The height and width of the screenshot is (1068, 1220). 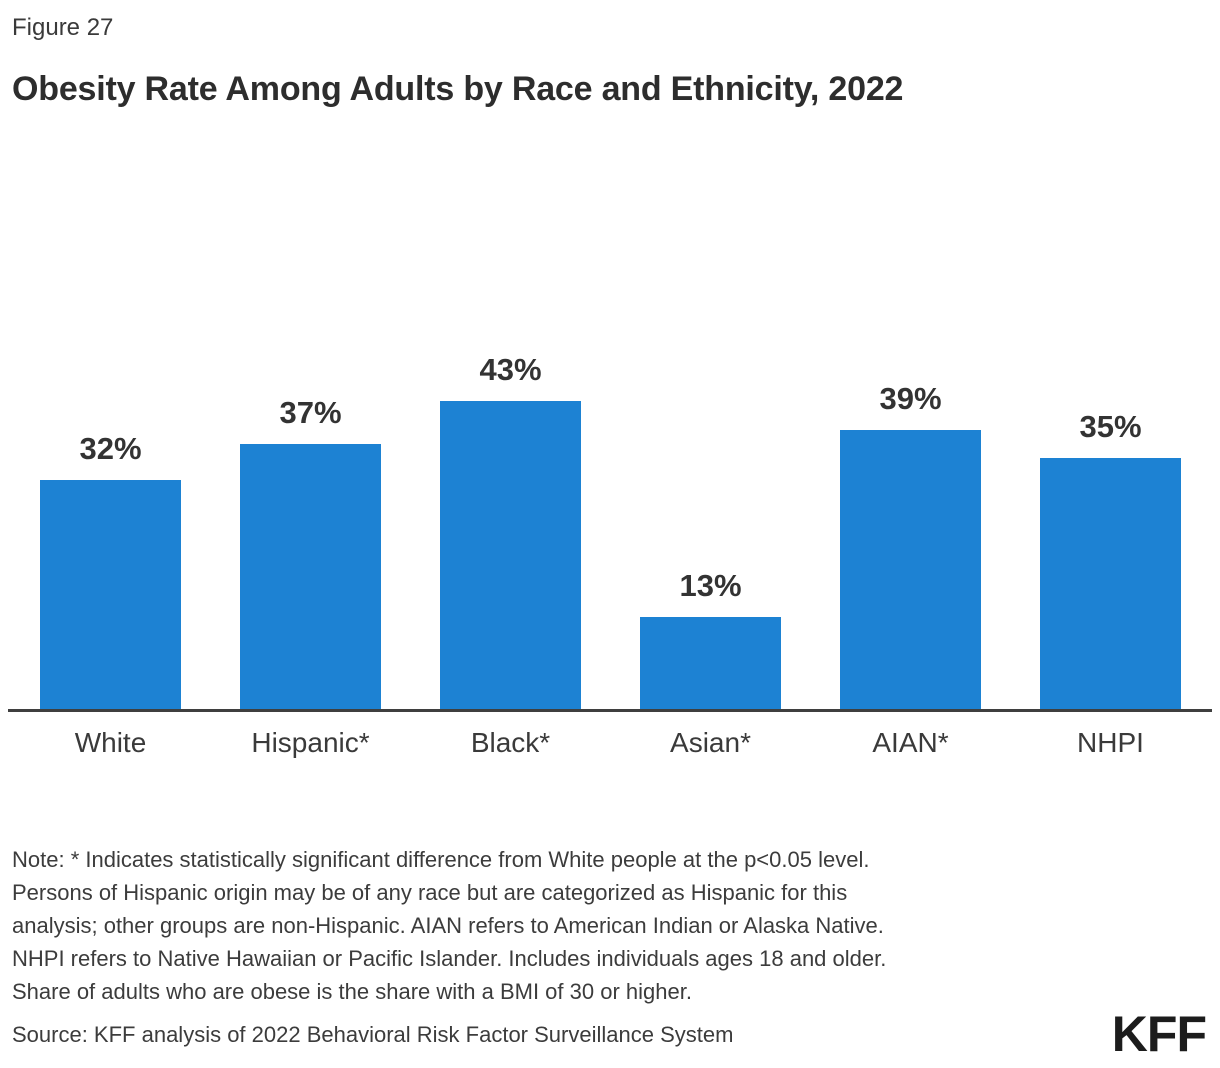 I want to click on bar-white, so click(x=110, y=595).